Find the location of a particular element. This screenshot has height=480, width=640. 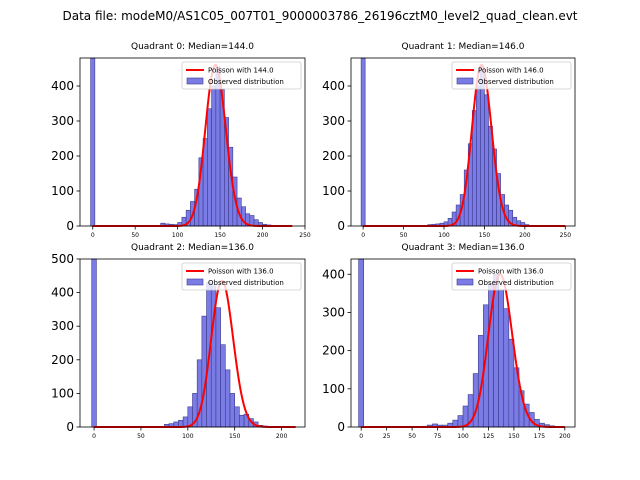

panel-title: Quadrant 1: Median=146.0 is located at coordinates (463, 47).